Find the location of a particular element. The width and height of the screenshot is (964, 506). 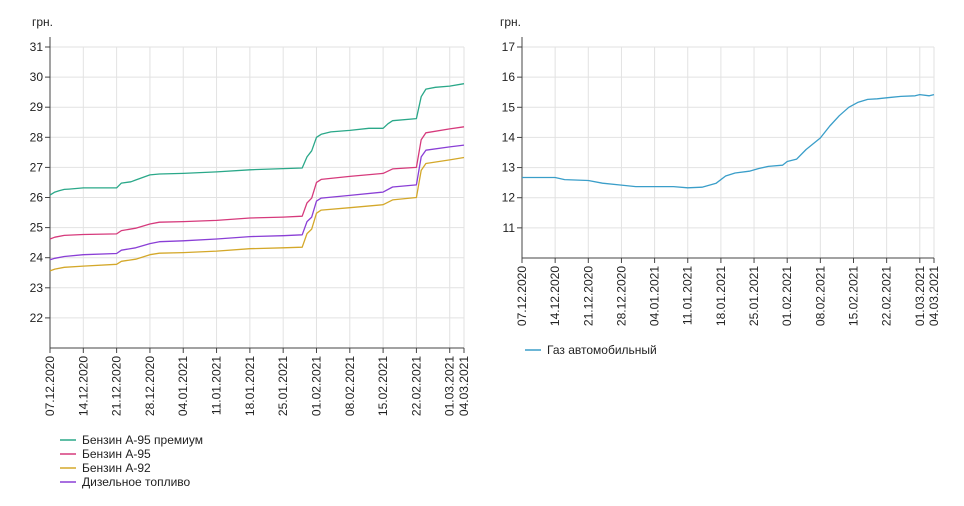

y-tick-label: 11 is located at coordinates (509, 228).